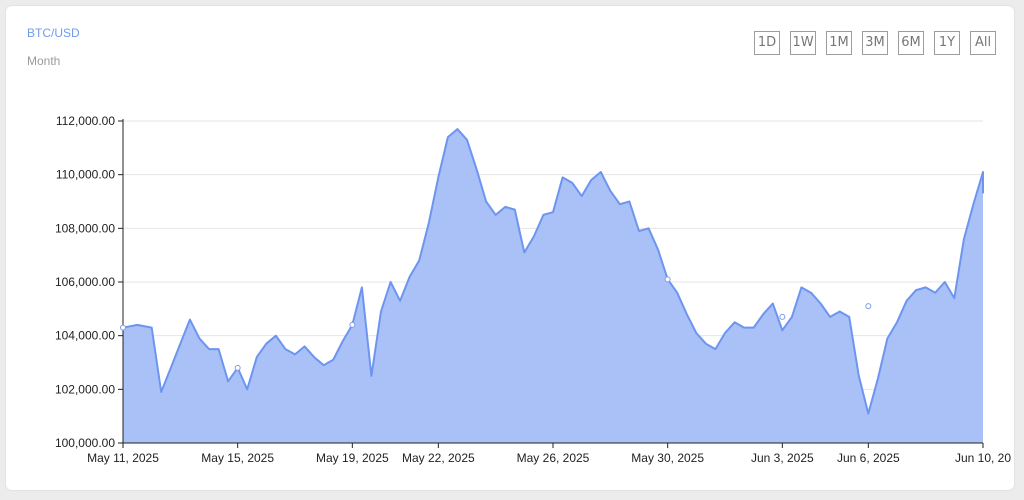 The image size is (1024, 500). I want to click on y-tick-label: 110,000.00, so click(85, 175).